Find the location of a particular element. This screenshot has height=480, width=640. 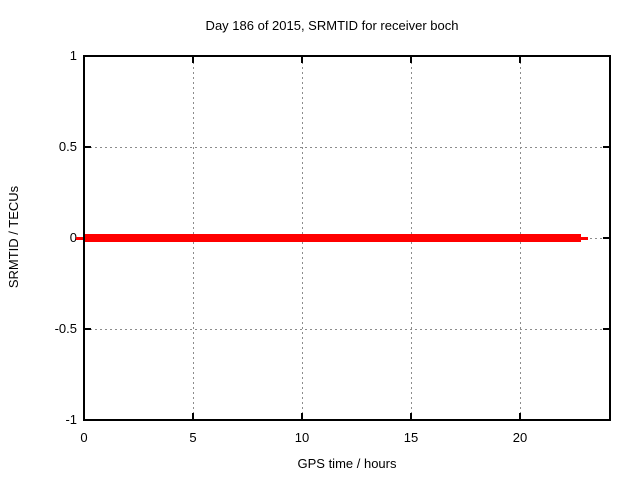

y-tick-label: -1 is located at coordinates (71, 419).